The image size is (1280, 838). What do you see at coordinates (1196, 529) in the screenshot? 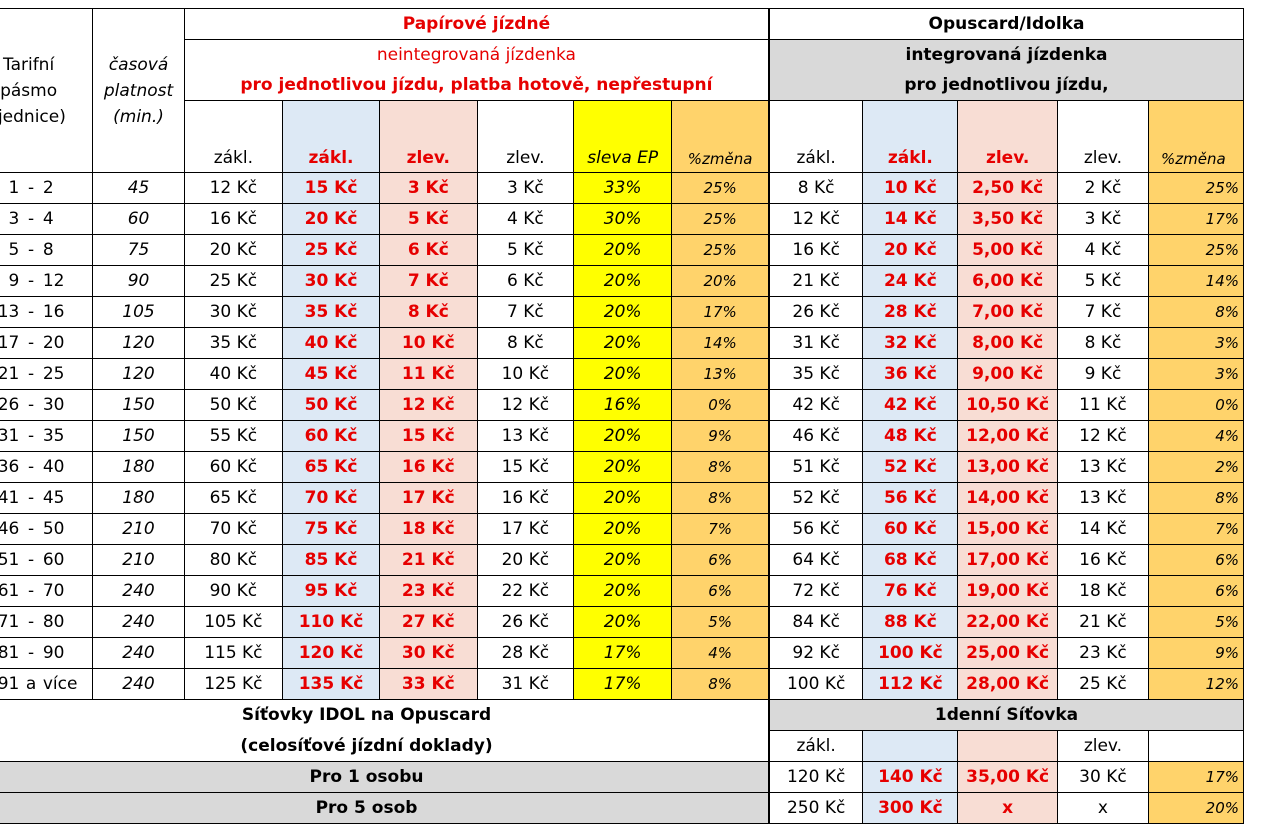
I see `opus-change: 7%` at bounding box center [1196, 529].